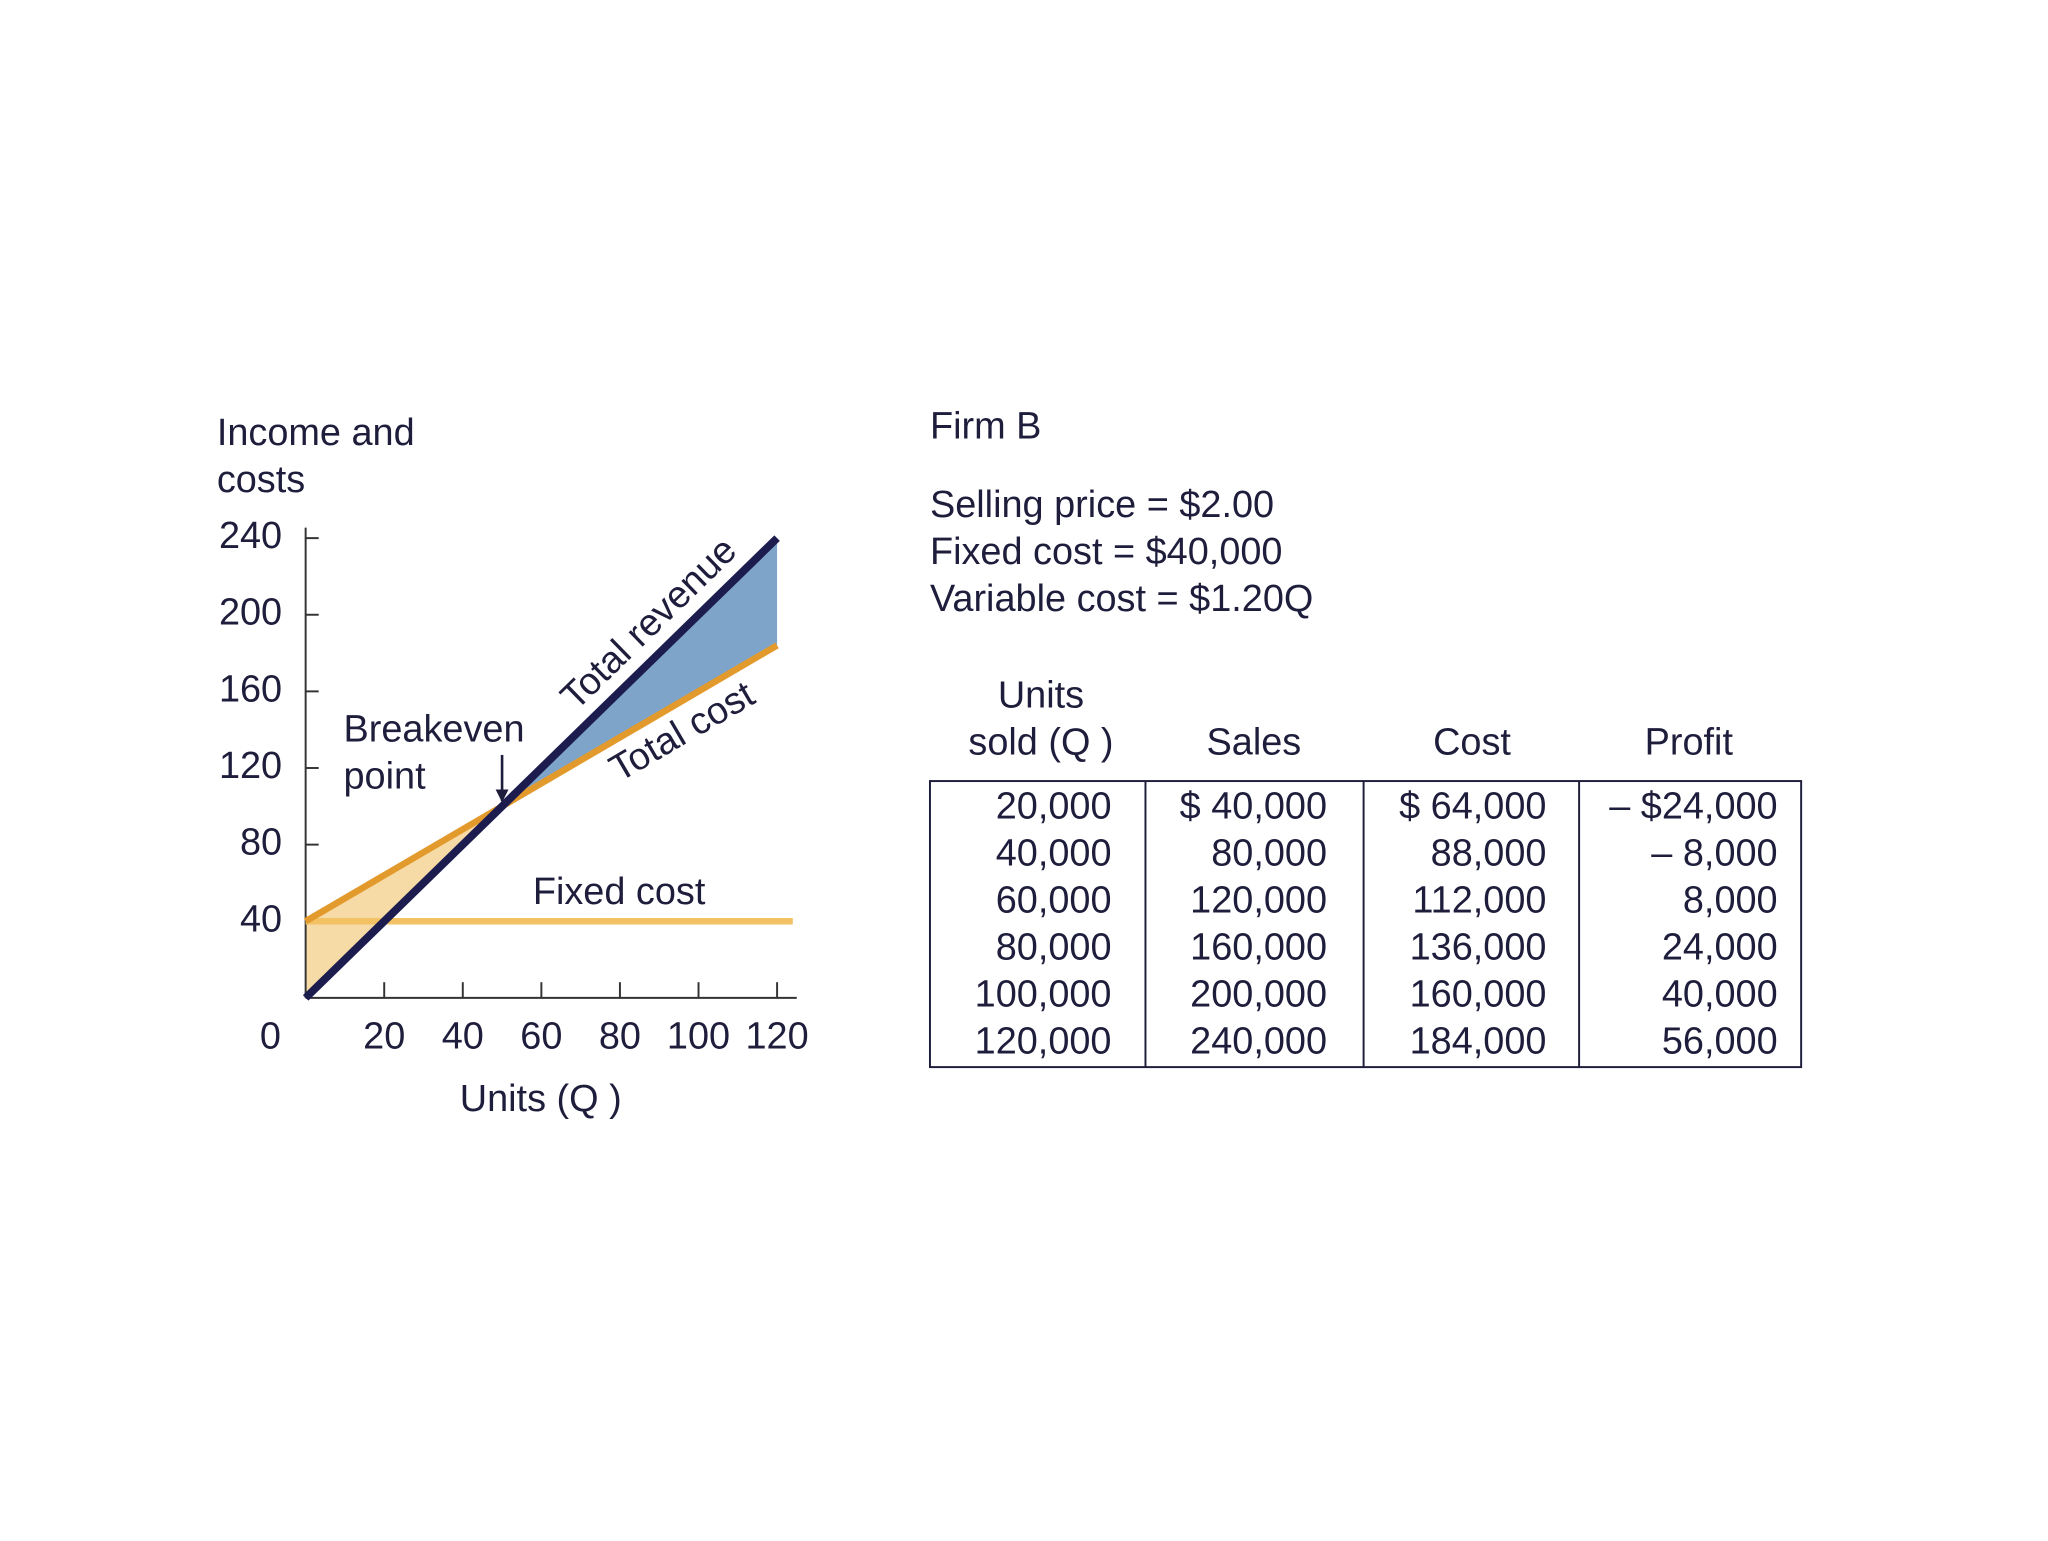  Describe the element at coordinates (261, 919) in the screenshot. I see `y-tick-label: 40` at that location.